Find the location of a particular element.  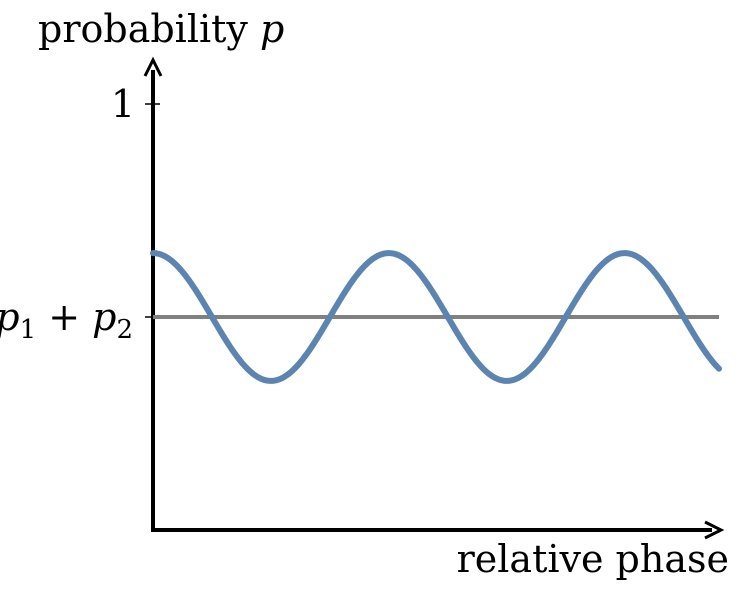

y-axis-title-text: probability is located at coordinates (149, 29).